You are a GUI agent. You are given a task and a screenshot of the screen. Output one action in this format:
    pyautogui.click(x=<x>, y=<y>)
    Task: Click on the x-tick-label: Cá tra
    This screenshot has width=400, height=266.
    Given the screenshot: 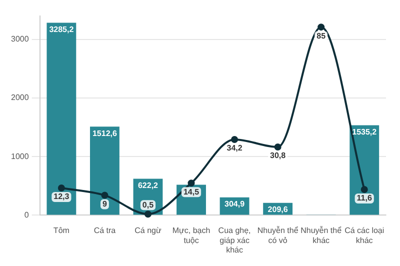 What is the action you would take?
    pyautogui.click(x=105, y=231)
    